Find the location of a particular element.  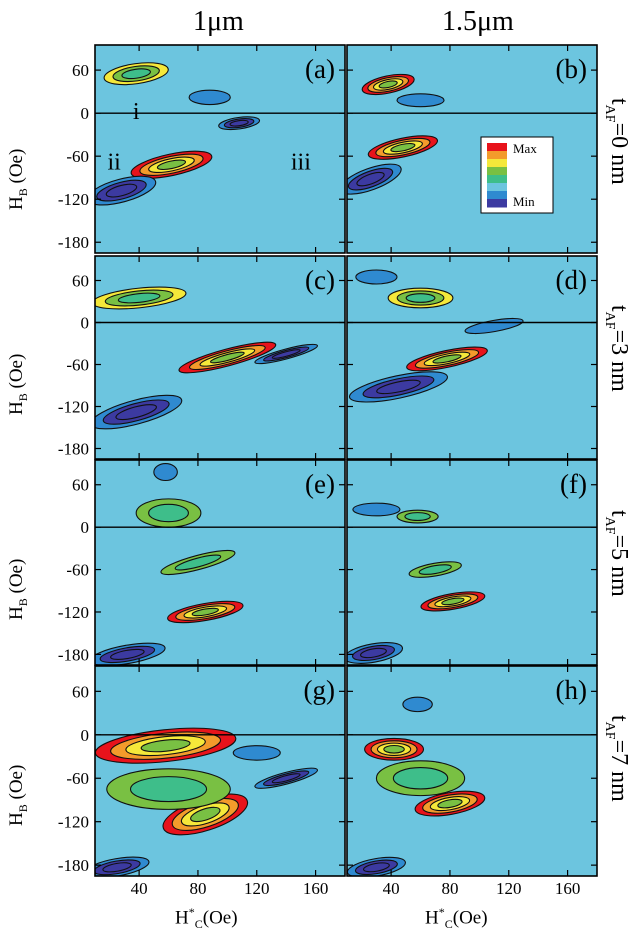

panel-label: (c) is located at coordinates (320, 280).